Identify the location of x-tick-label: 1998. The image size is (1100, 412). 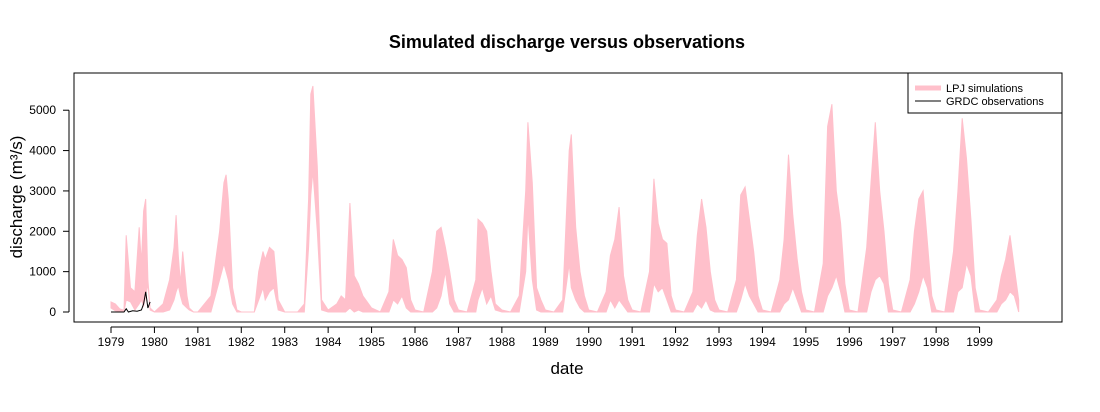
(936, 342).